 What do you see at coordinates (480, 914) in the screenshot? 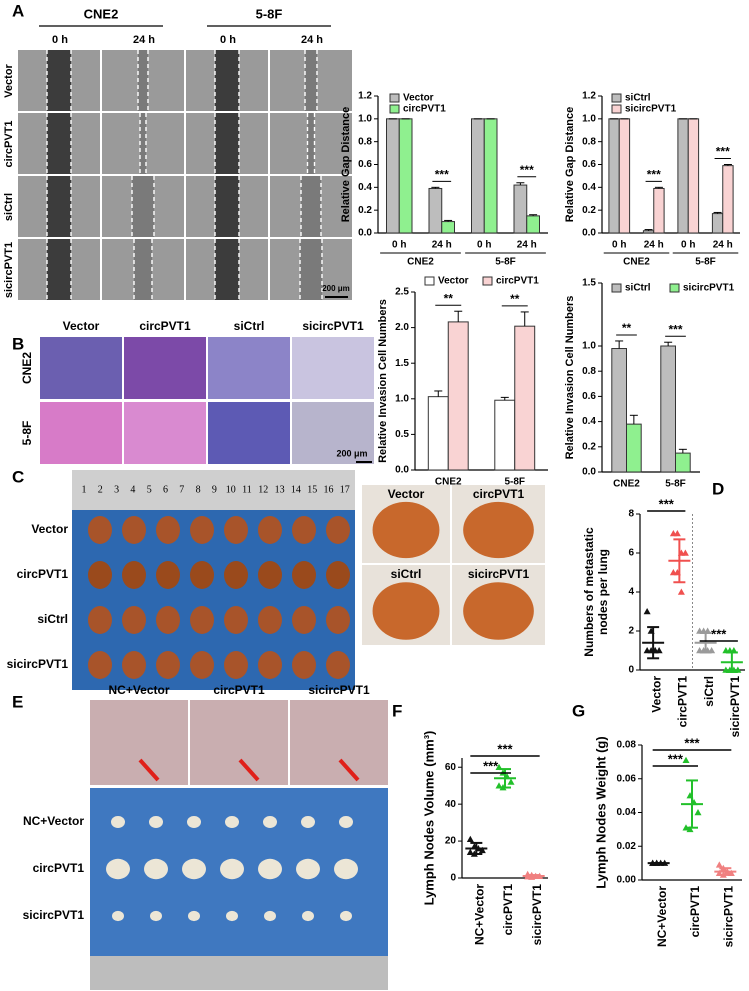
I see `x-tick-label: NC+Vector` at bounding box center [480, 914].